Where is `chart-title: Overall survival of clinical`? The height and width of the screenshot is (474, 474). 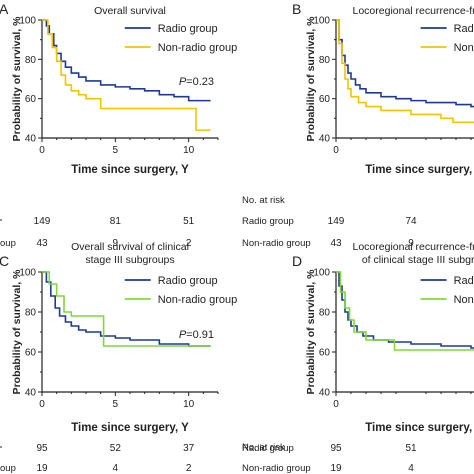
chart-title: Overall survival of clinical is located at coordinates (130, 247).